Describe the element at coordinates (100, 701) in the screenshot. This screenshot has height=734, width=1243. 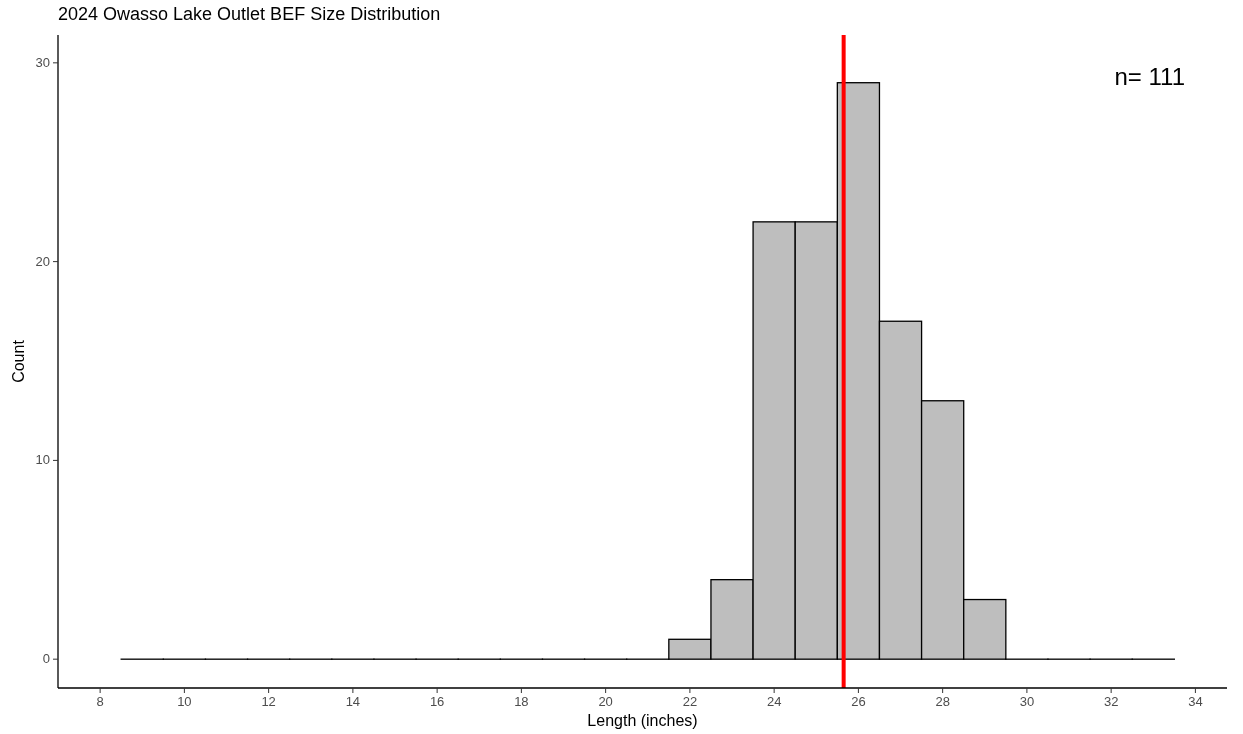
I see `x-tick-label: 8` at that location.